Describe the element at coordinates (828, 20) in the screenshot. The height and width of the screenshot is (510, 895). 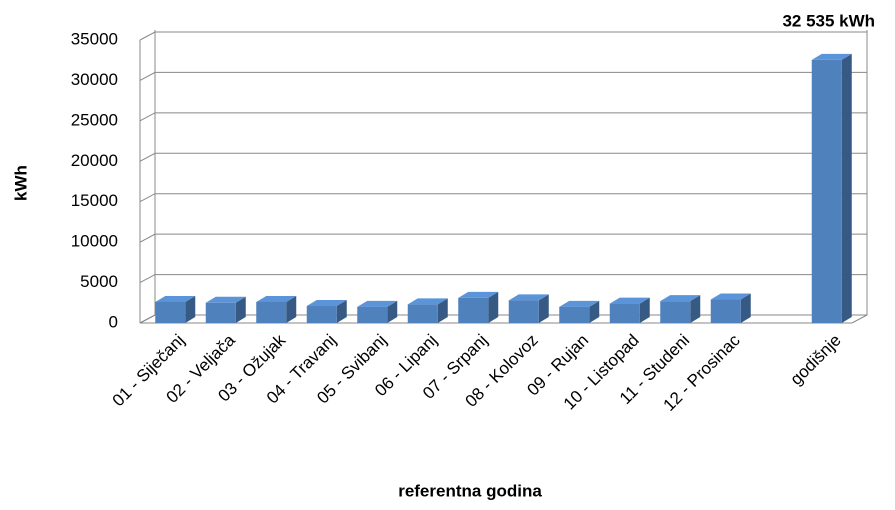
I see `value-label: 32 535 kWh` at that location.